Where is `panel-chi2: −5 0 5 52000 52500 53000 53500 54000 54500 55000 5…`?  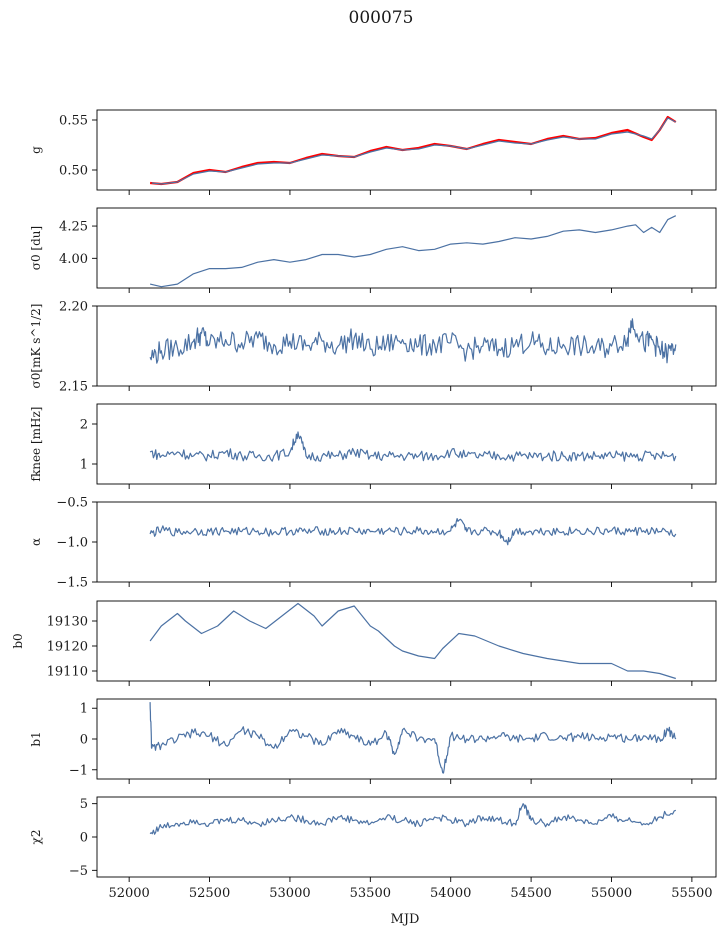 panel-chi2: −5 0 5 52000 52500 53000 53500 54000 54500 55000 5… is located at coordinates (373, 848).